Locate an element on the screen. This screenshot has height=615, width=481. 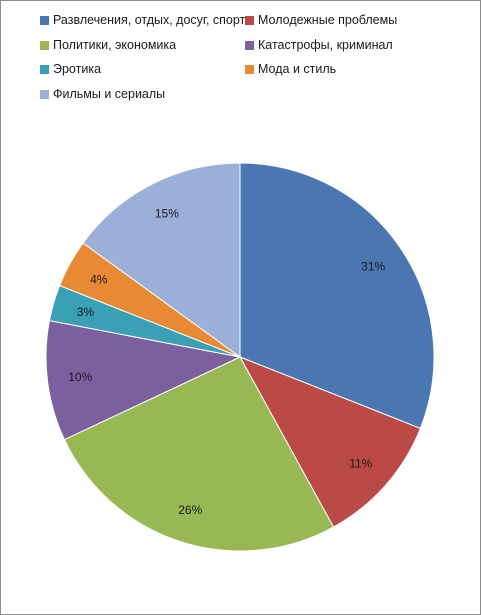
legend-label: Развлечения, отдых, досуг, спорт is located at coordinates (149, 20).